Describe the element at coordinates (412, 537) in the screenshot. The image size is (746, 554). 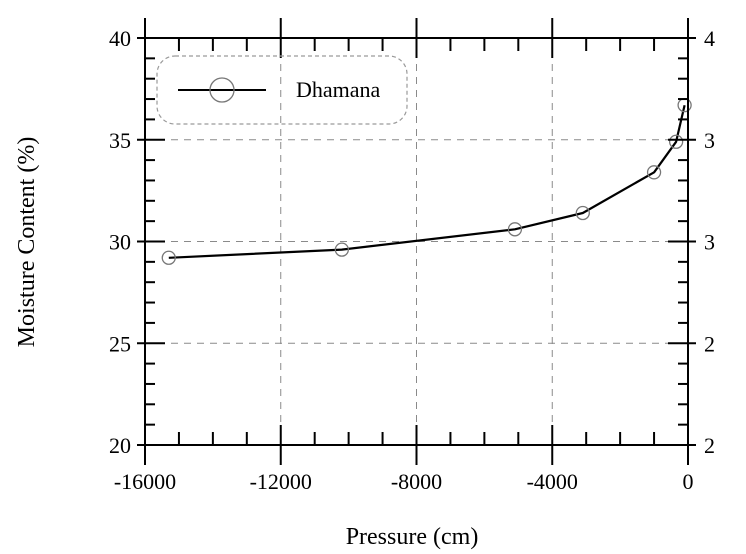
I see `x-axis-title: Pressure (cm)` at that location.